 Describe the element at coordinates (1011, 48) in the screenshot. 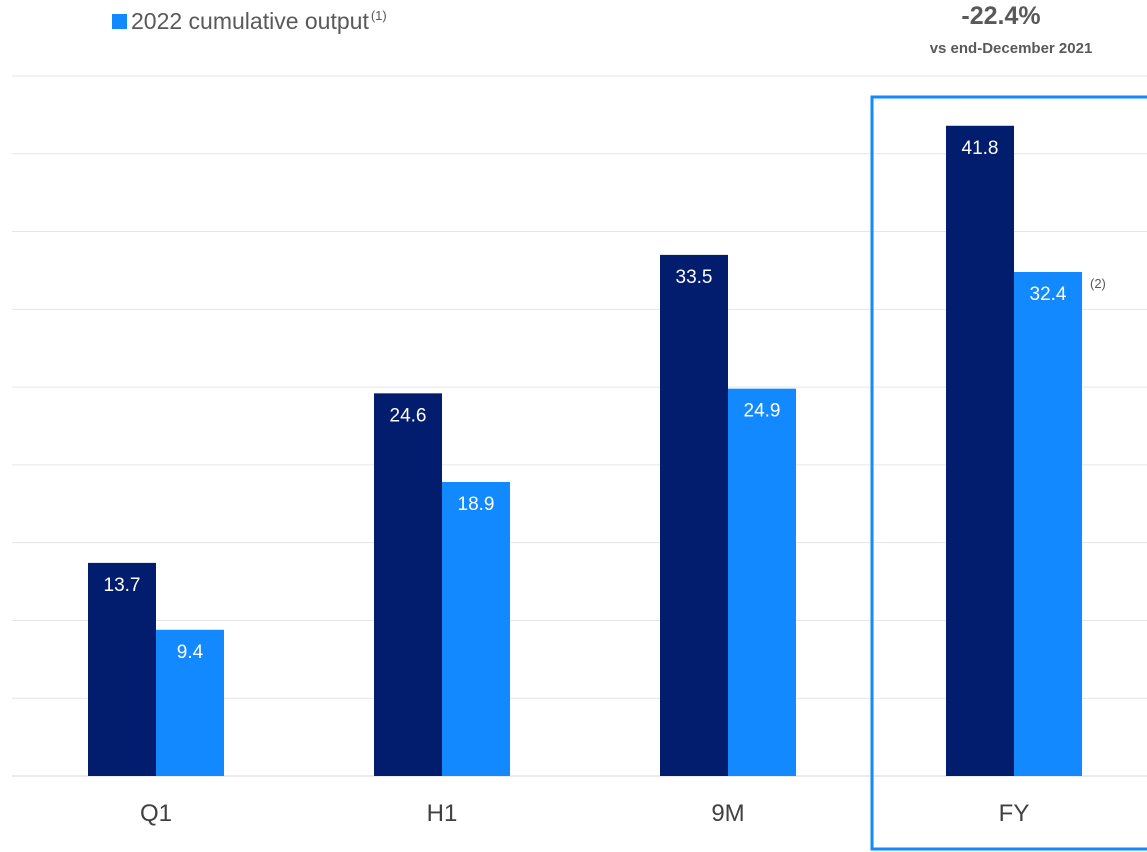

I see `change-caption: vs end-December 2021` at that location.